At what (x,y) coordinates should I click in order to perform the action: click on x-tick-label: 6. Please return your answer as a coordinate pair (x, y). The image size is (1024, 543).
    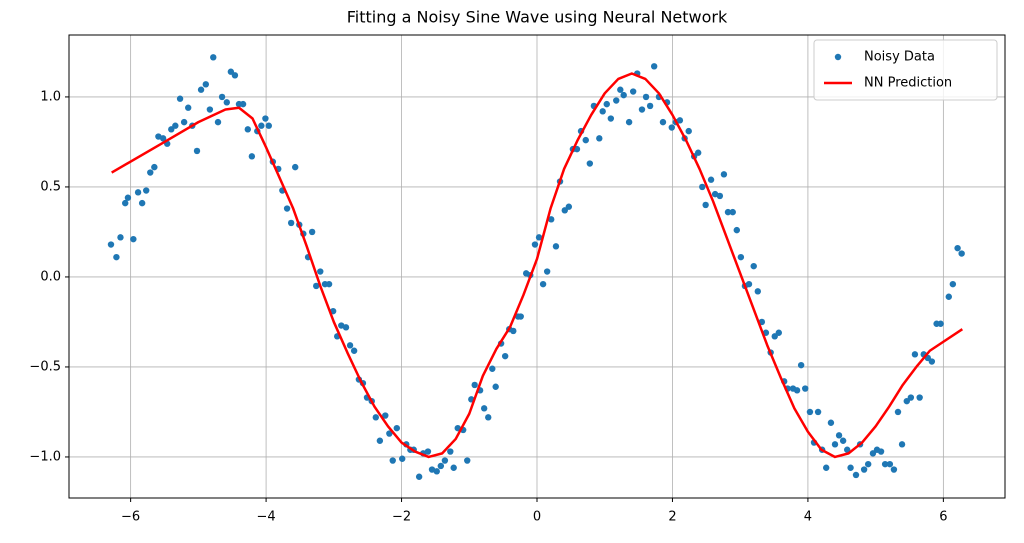
    Looking at the image, I should click on (943, 517).